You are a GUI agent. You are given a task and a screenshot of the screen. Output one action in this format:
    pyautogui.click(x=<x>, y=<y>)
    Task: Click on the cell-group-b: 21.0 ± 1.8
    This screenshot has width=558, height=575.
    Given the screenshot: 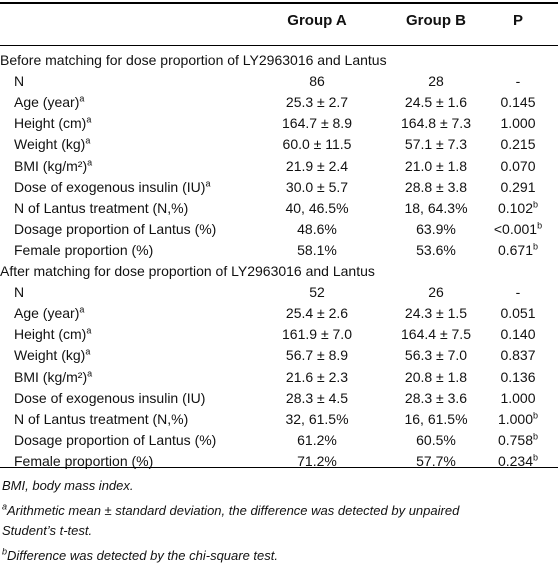 What is the action you would take?
    pyautogui.click(x=436, y=165)
    